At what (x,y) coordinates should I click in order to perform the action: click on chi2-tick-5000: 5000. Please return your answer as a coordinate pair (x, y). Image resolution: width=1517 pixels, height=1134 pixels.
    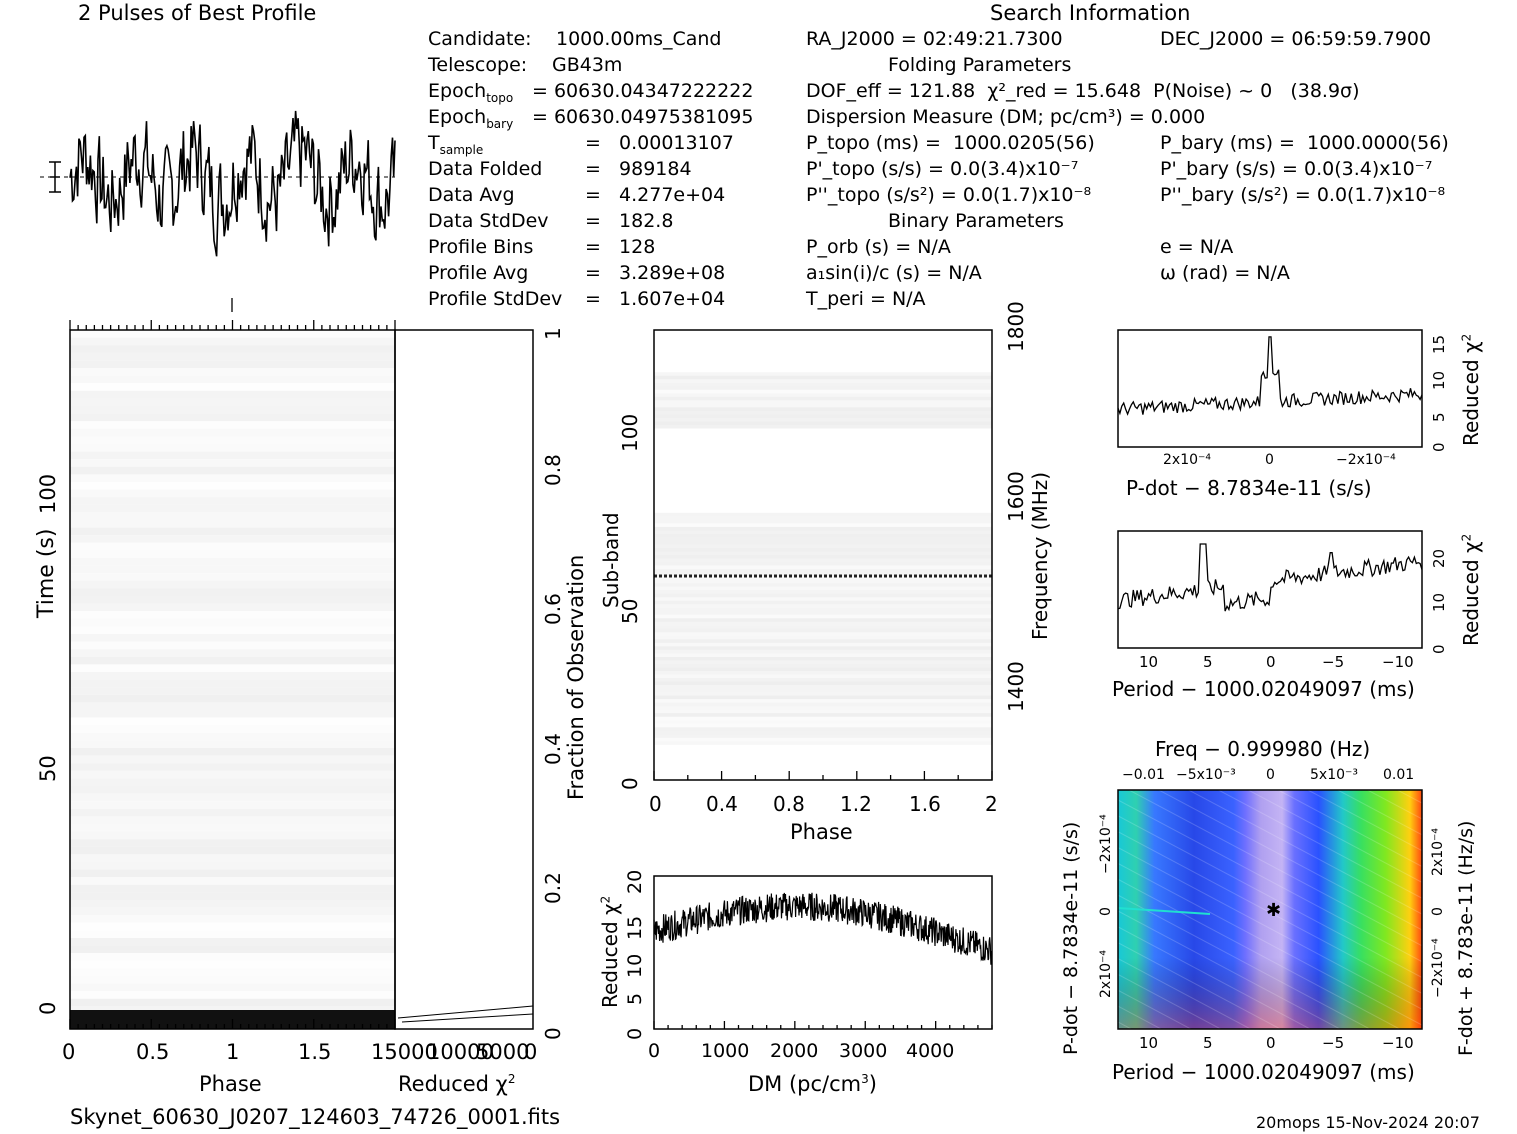
    Looking at the image, I should click on (503, 1052).